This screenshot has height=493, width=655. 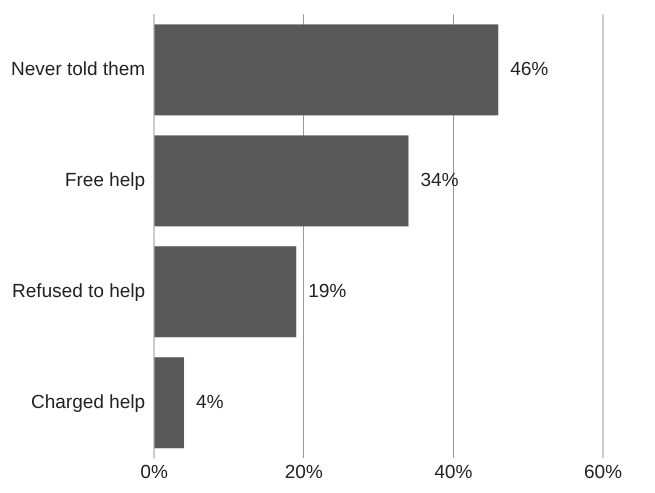 I want to click on x-tick-label: 0%, so click(x=154, y=472).